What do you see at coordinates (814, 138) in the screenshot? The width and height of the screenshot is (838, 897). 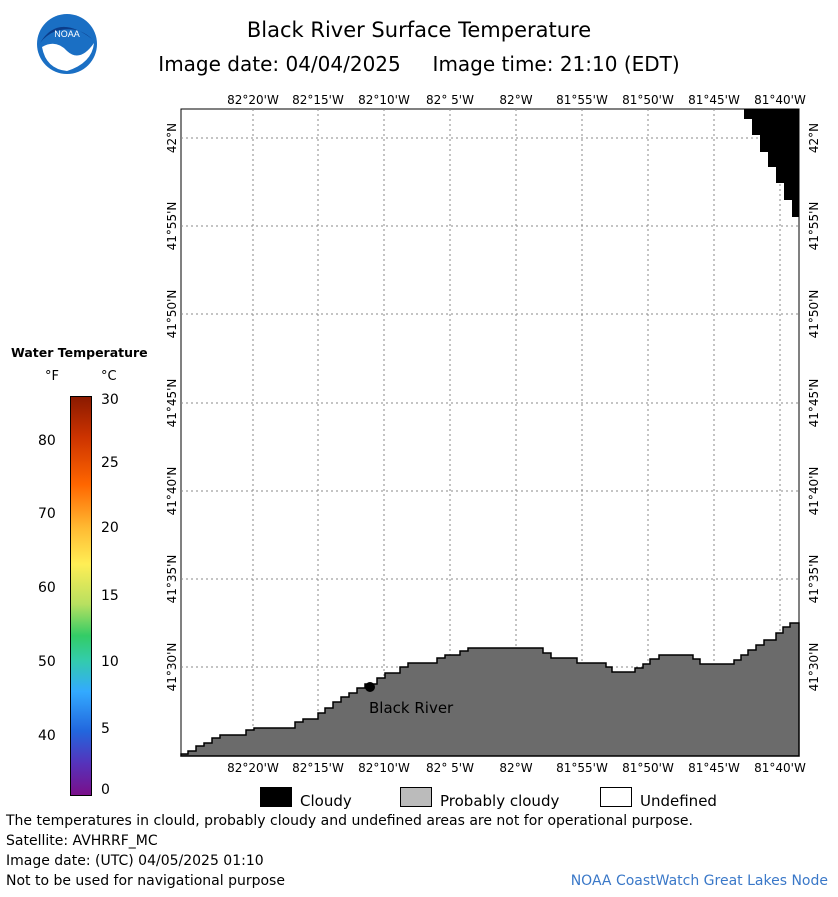 I see `latitude-label-right: 42°N` at bounding box center [814, 138].